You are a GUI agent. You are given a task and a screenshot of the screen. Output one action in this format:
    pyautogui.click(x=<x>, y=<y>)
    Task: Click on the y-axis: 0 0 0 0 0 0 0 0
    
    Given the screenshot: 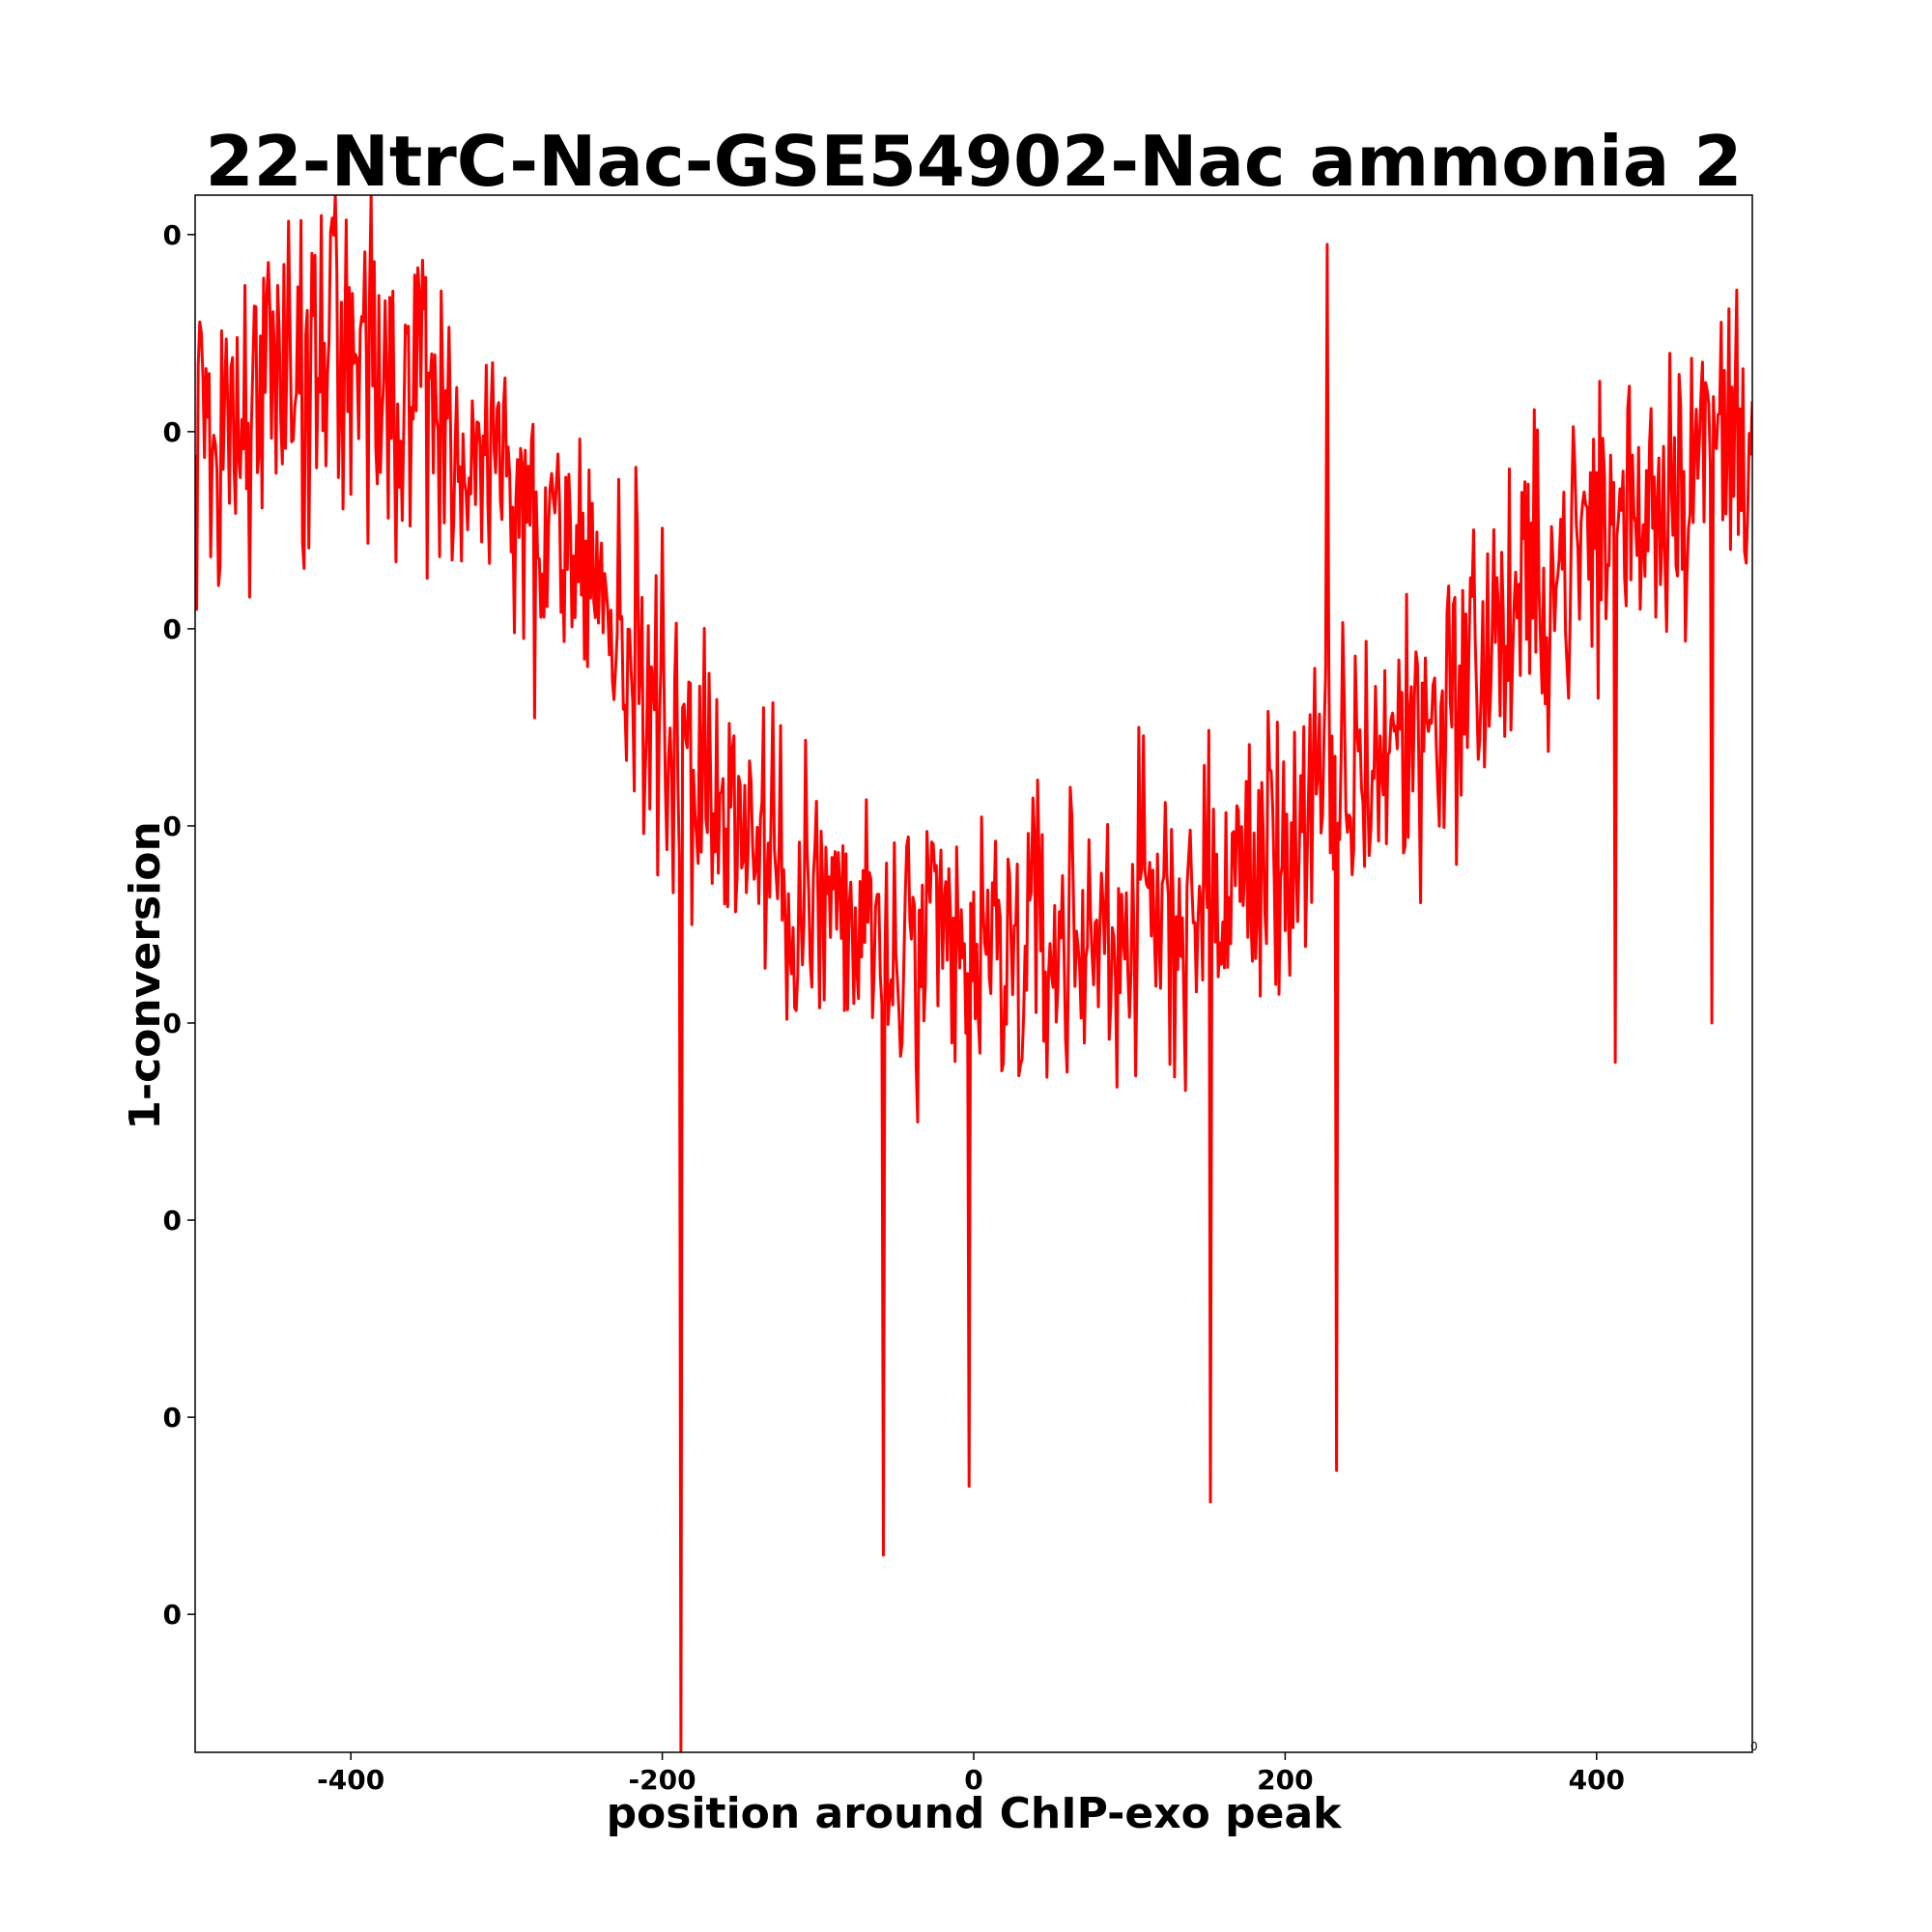 What is the action you would take?
    pyautogui.click(x=179, y=925)
    